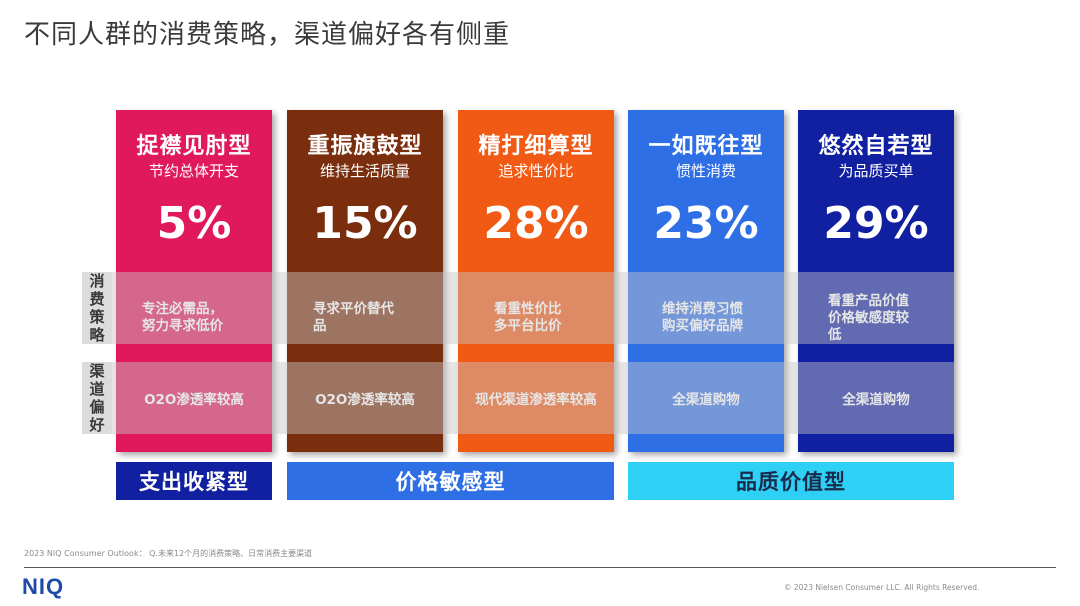  I want to click on segment-percent: 15%, so click(365, 223).